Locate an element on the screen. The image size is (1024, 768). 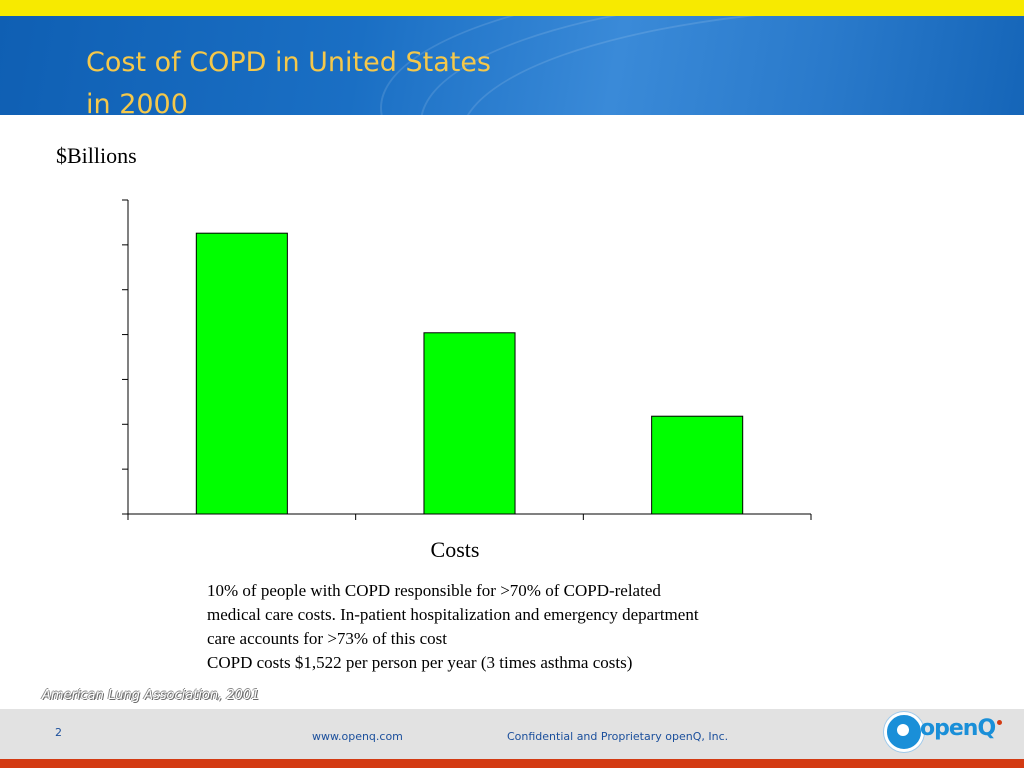
footer-accent-stripe is located at coordinates (512, 763).